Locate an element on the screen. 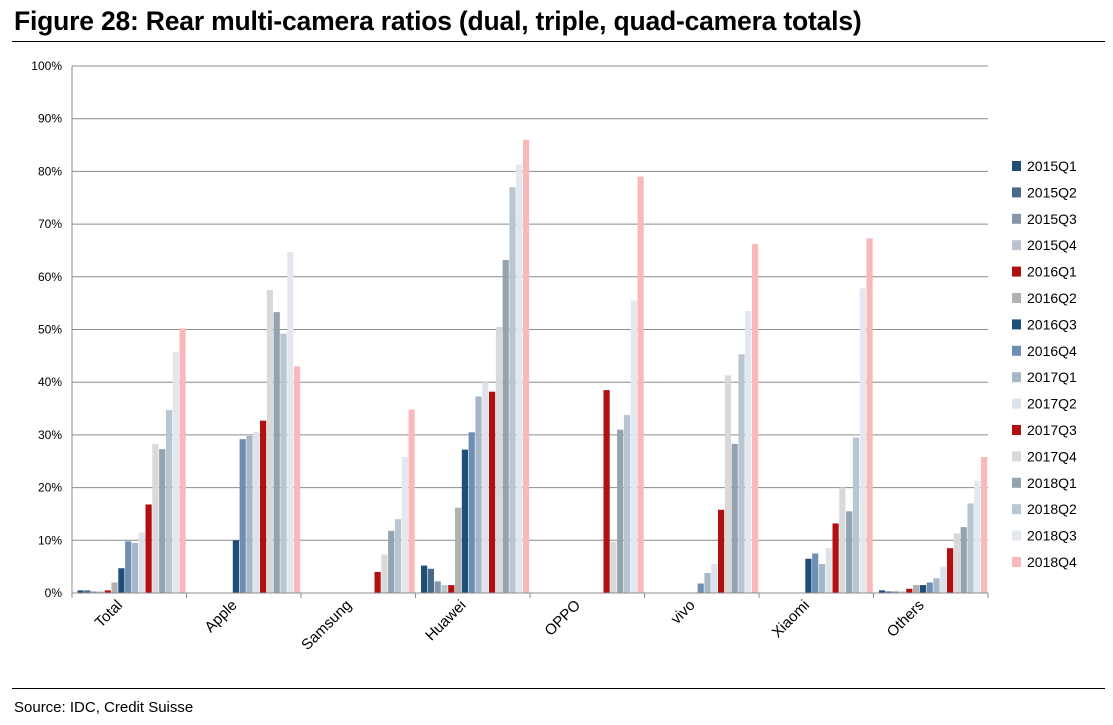 Image resolution: width=1113 pixels, height=725 pixels. x-tick-label: Xiaomi is located at coordinates (791, 619).